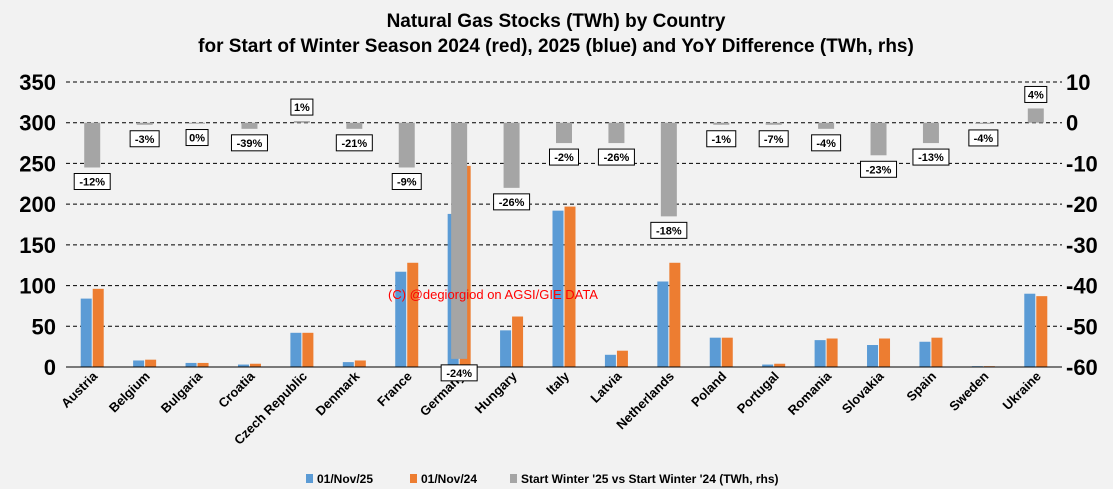 This screenshot has height=489, width=1113. I want to click on diff-label: -13%, so click(931, 157).